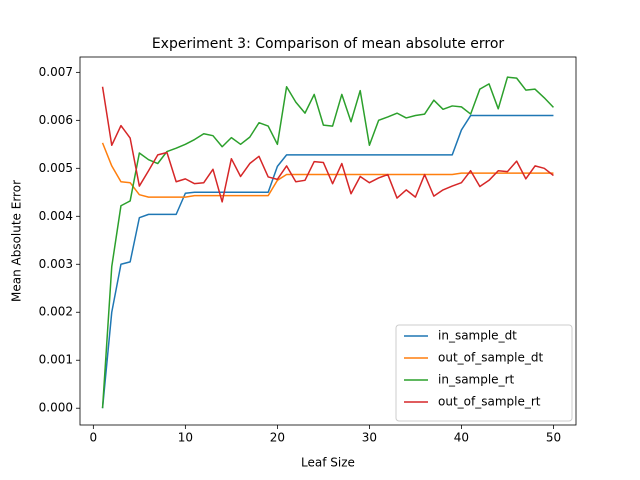 This screenshot has width=640, height=480. Describe the element at coordinates (490, 358) in the screenshot. I see `legend-label: out_of_sample_dt` at that location.